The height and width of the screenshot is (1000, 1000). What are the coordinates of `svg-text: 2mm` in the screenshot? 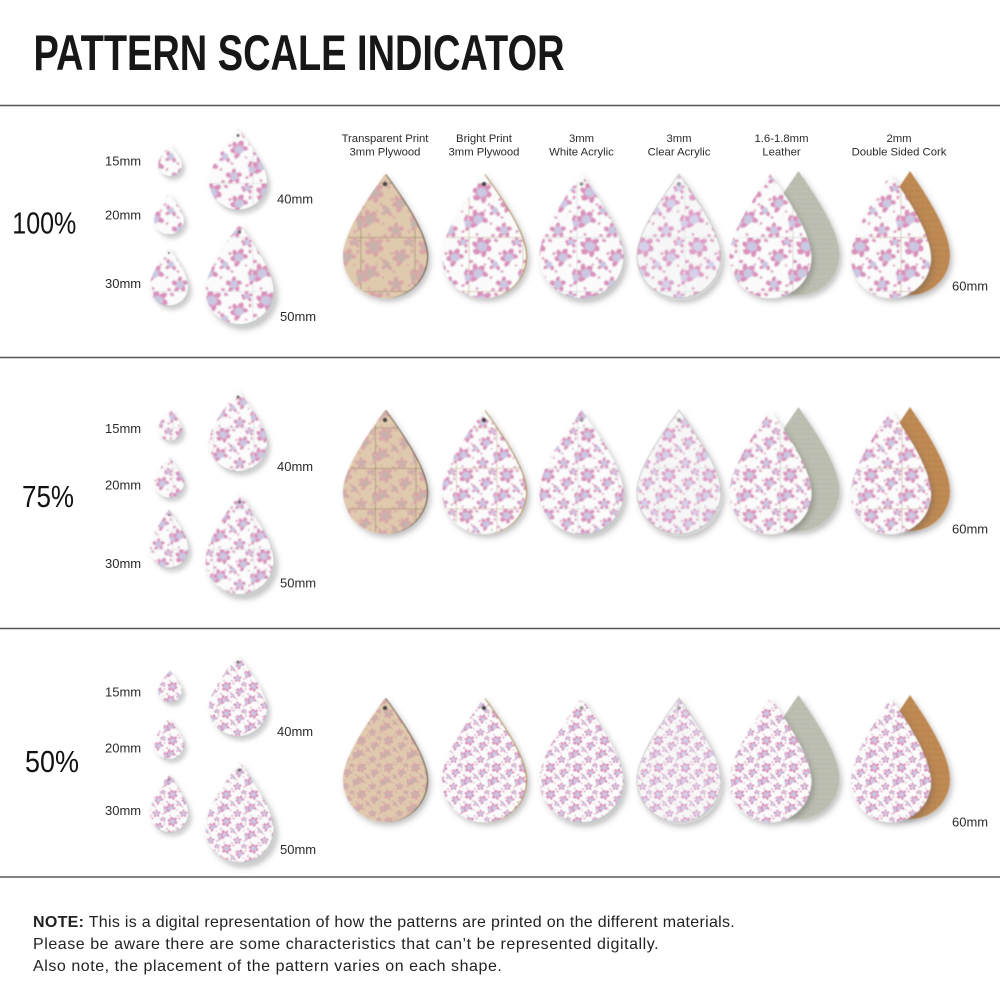 It's located at (898, 139).